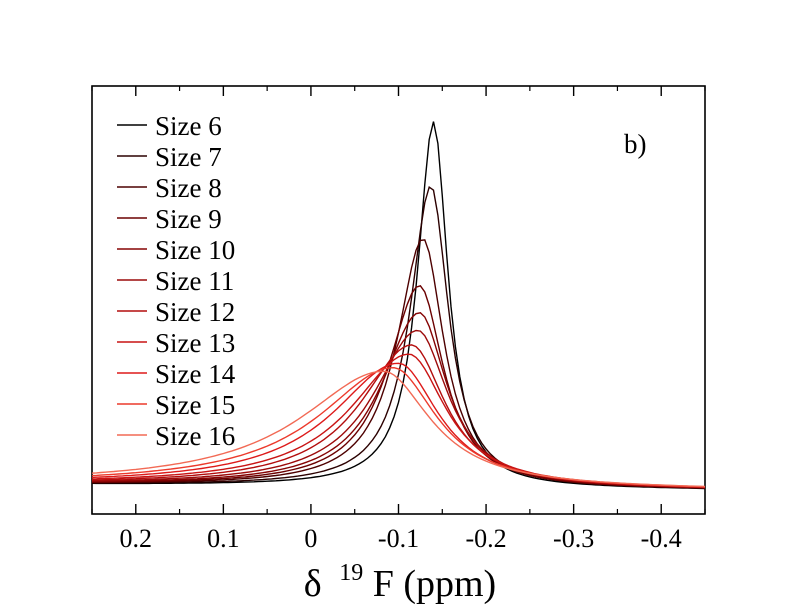  I want to click on x-tick-label: -0.2, so click(485, 538).